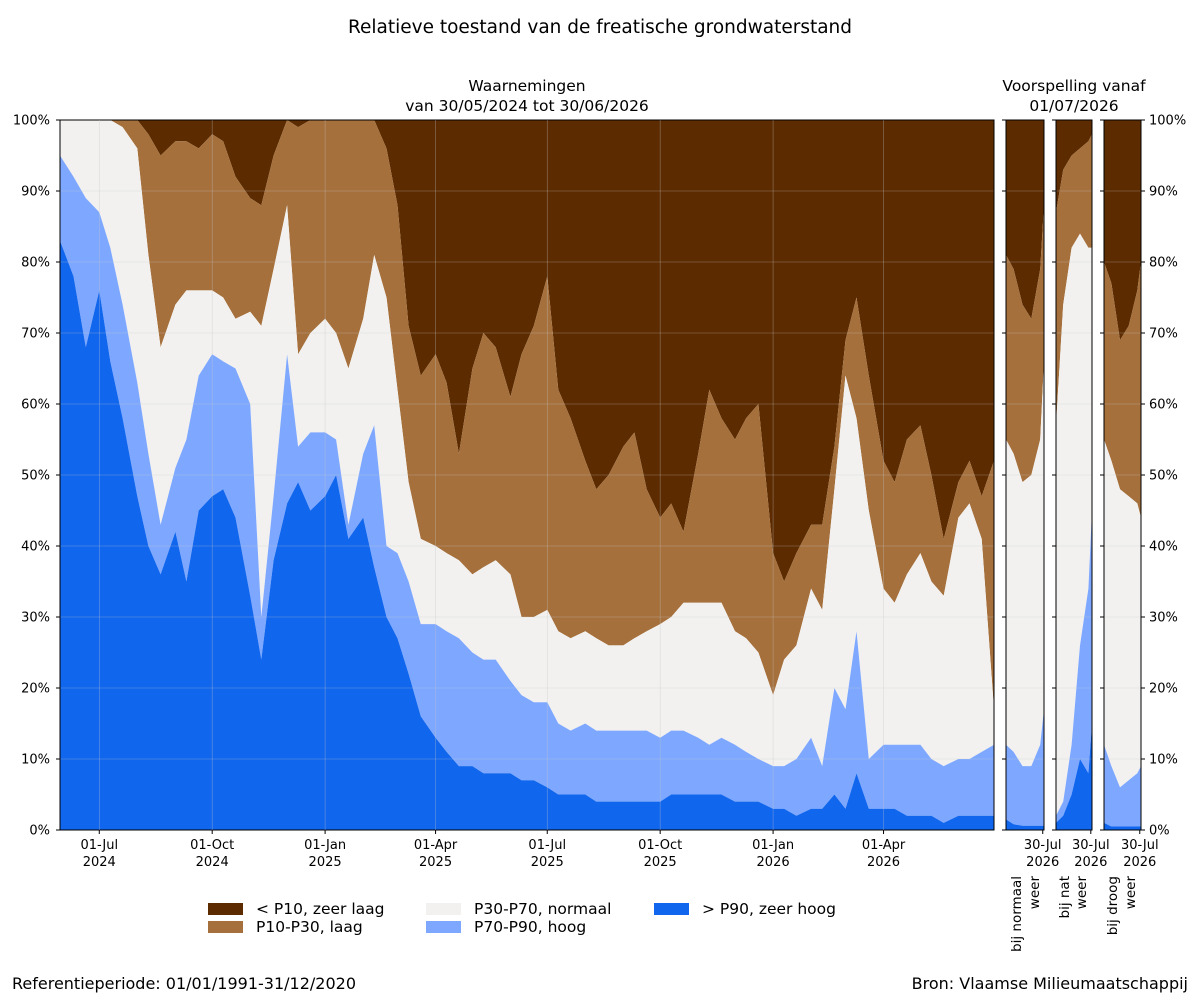  What do you see at coordinates (35, 405) in the screenshot?
I see `y-axis-left-label-6: 60%` at bounding box center [35, 405].